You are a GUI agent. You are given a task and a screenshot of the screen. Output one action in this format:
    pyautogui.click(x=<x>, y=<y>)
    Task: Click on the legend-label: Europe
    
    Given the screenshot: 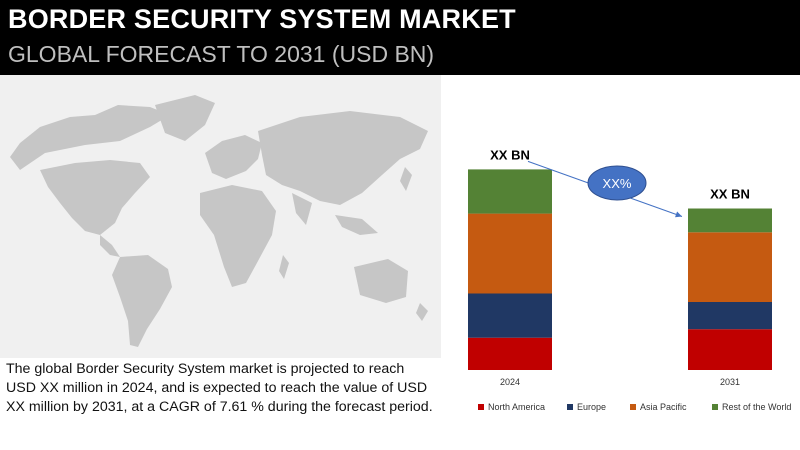 What is the action you would take?
    pyautogui.click(x=592, y=407)
    